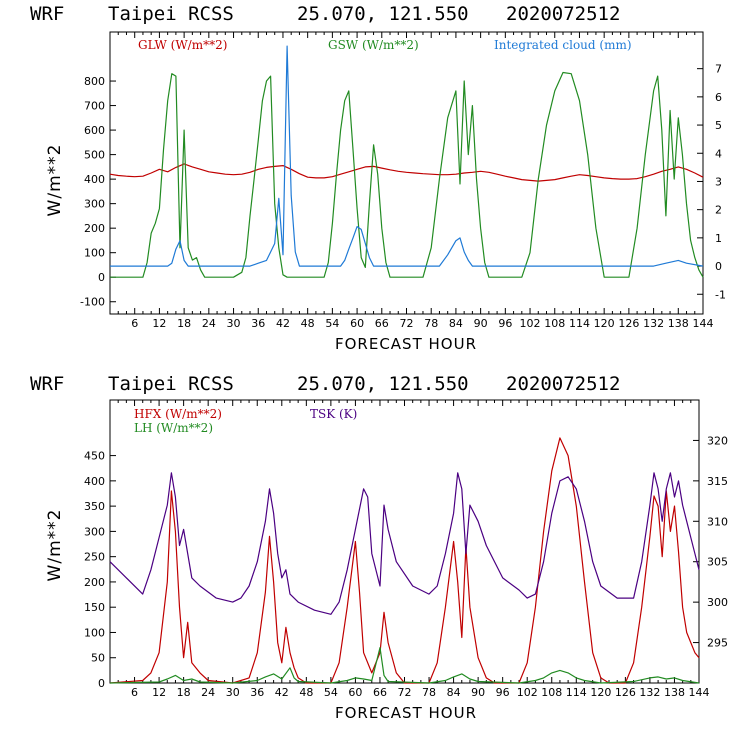  I want to click on panel1-y-tick-label: 200, so click(94, 228).